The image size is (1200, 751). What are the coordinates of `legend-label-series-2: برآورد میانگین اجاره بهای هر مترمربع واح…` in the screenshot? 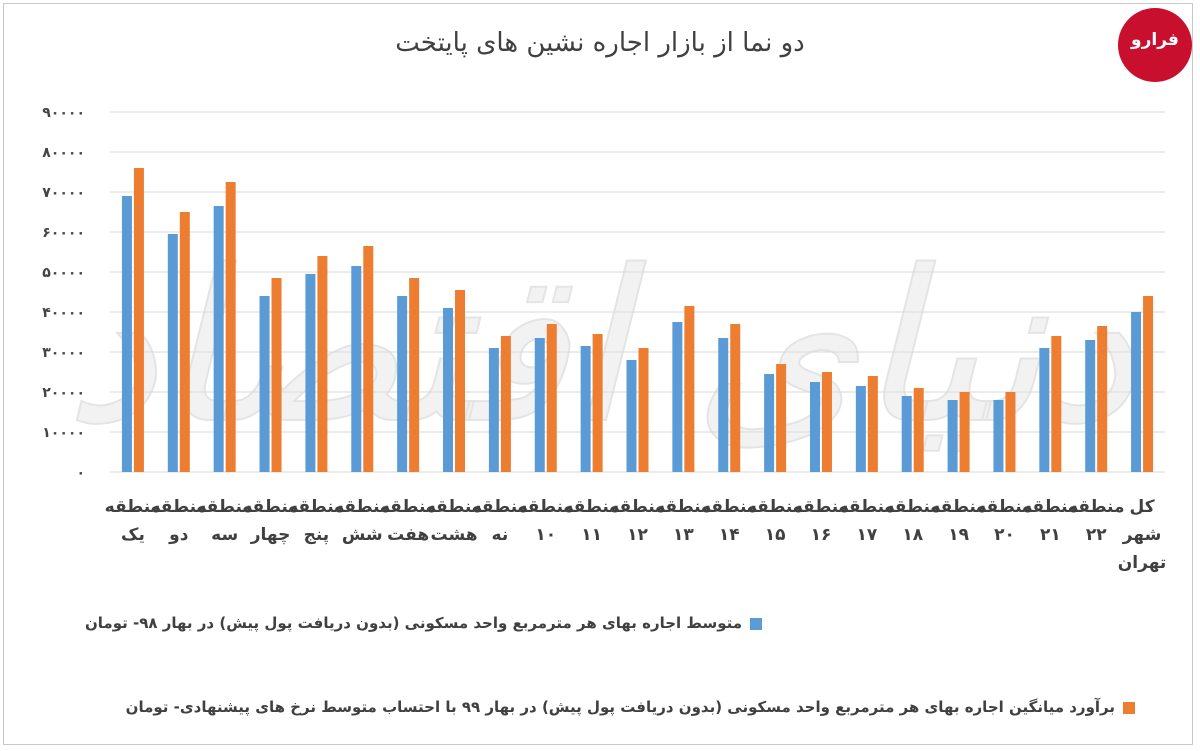 It's located at (620, 707).